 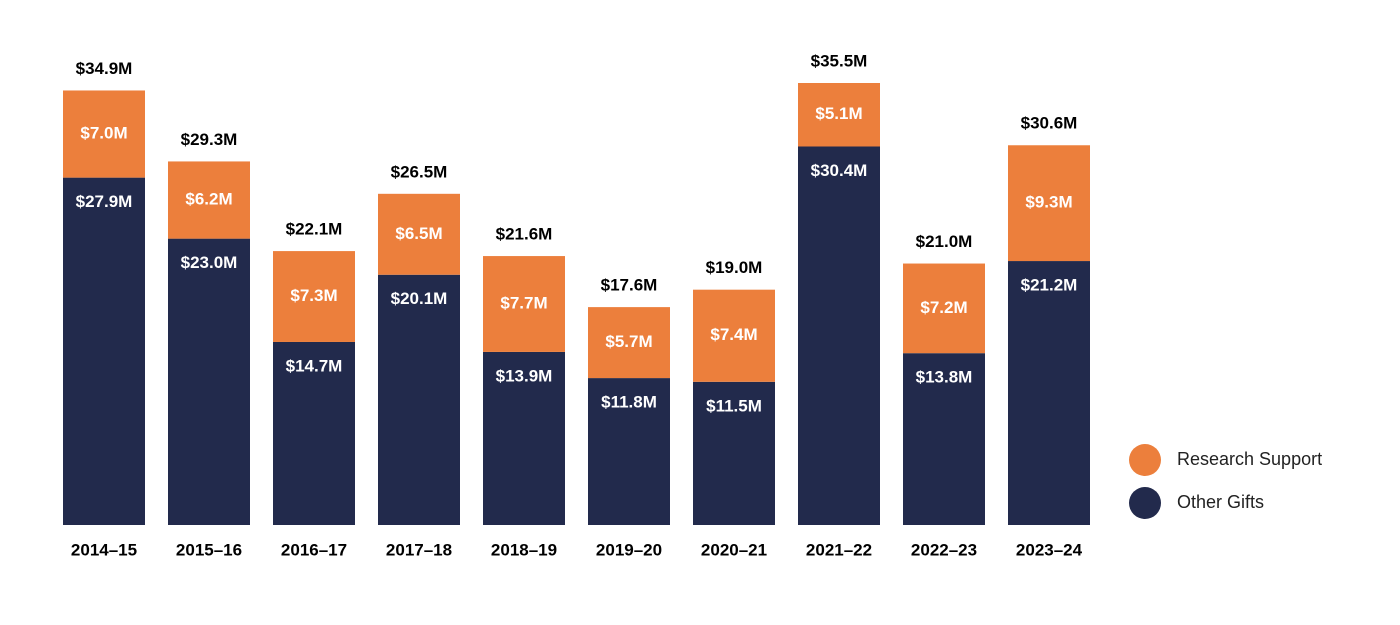 What do you see at coordinates (1049, 285) in the screenshot?
I see `value-label: $21.2M` at bounding box center [1049, 285].